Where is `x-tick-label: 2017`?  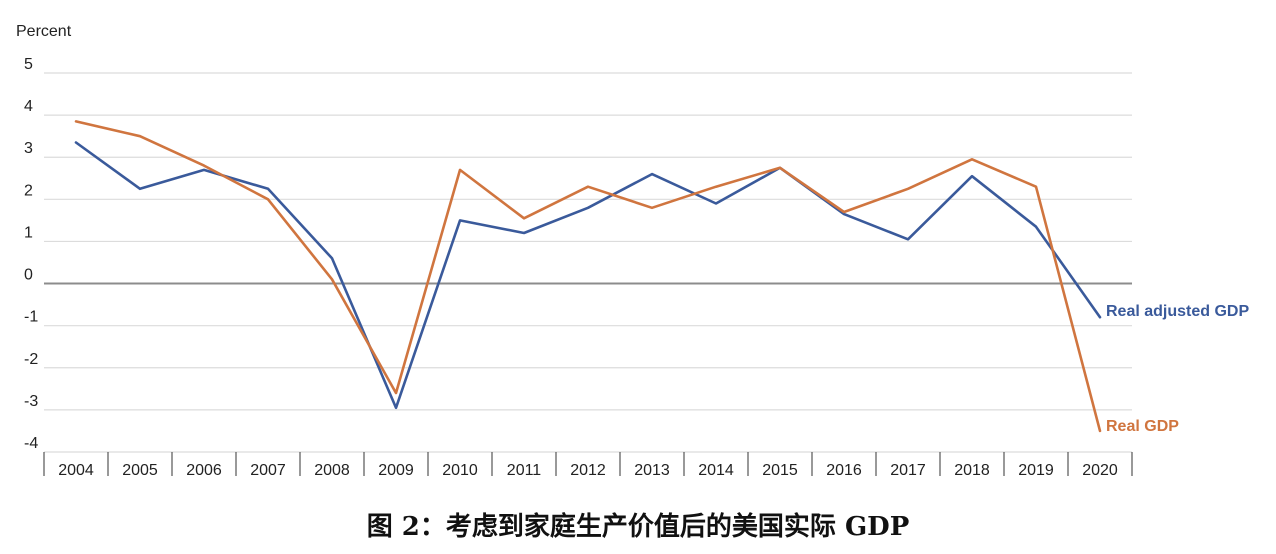
x-tick-label: 2017 is located at coordinates (908, 470).